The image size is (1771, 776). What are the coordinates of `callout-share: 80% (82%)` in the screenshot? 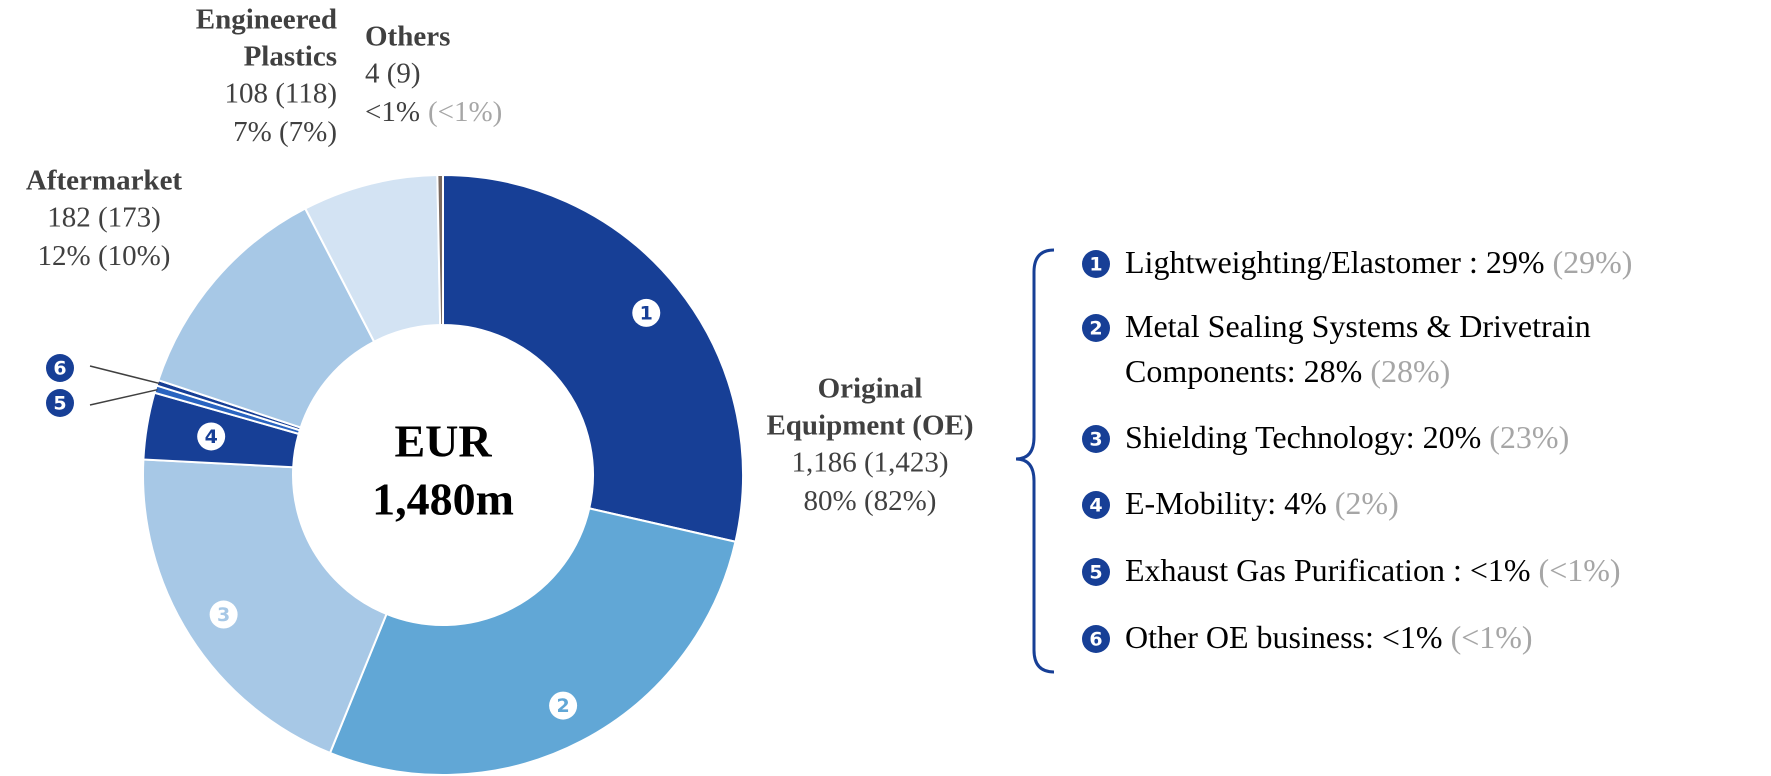 It's located at (870, 501).